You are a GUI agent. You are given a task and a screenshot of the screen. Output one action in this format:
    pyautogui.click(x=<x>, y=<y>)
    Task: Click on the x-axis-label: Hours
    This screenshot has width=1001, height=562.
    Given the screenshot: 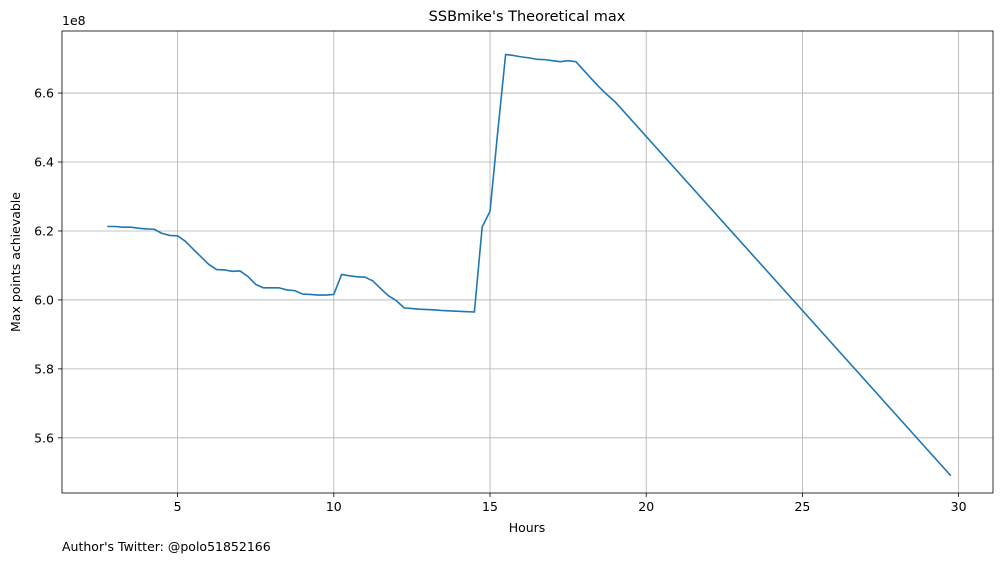 What is the action you would take?
    pyautogui.click(x=527, y=527)
    